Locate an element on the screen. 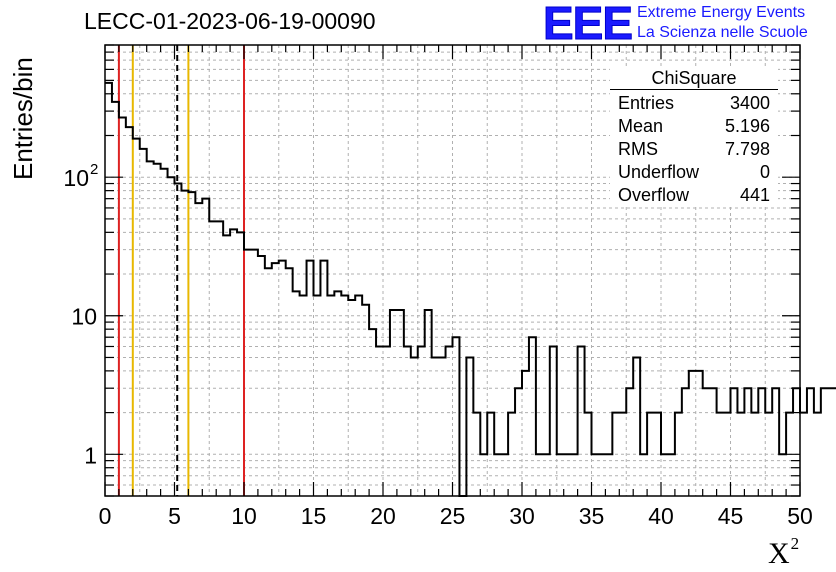 The height and width of the screenshot is (572, 836). stats-row-mean: Mean 5.196 is located at coordinates (694, 126).